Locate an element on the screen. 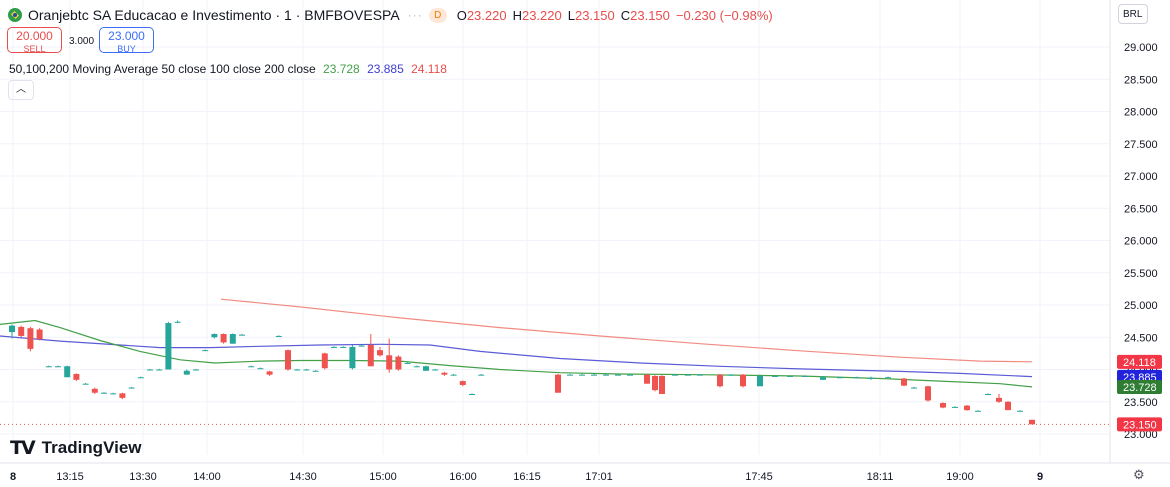 The image size is (1170, 487). sell-label: SELL is located at coordinates (34, 49).